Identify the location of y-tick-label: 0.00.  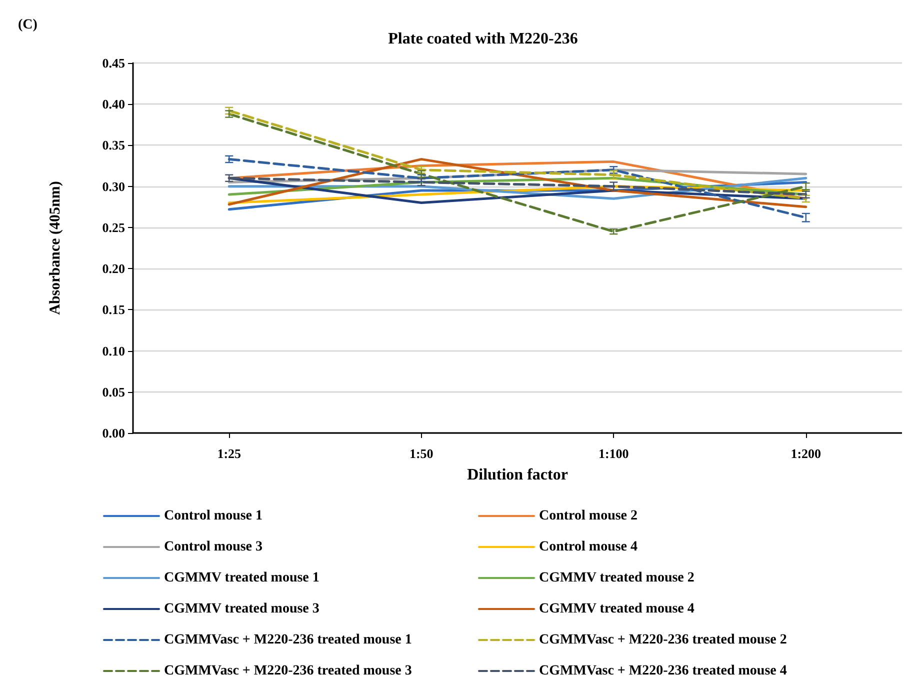
(113, 433).